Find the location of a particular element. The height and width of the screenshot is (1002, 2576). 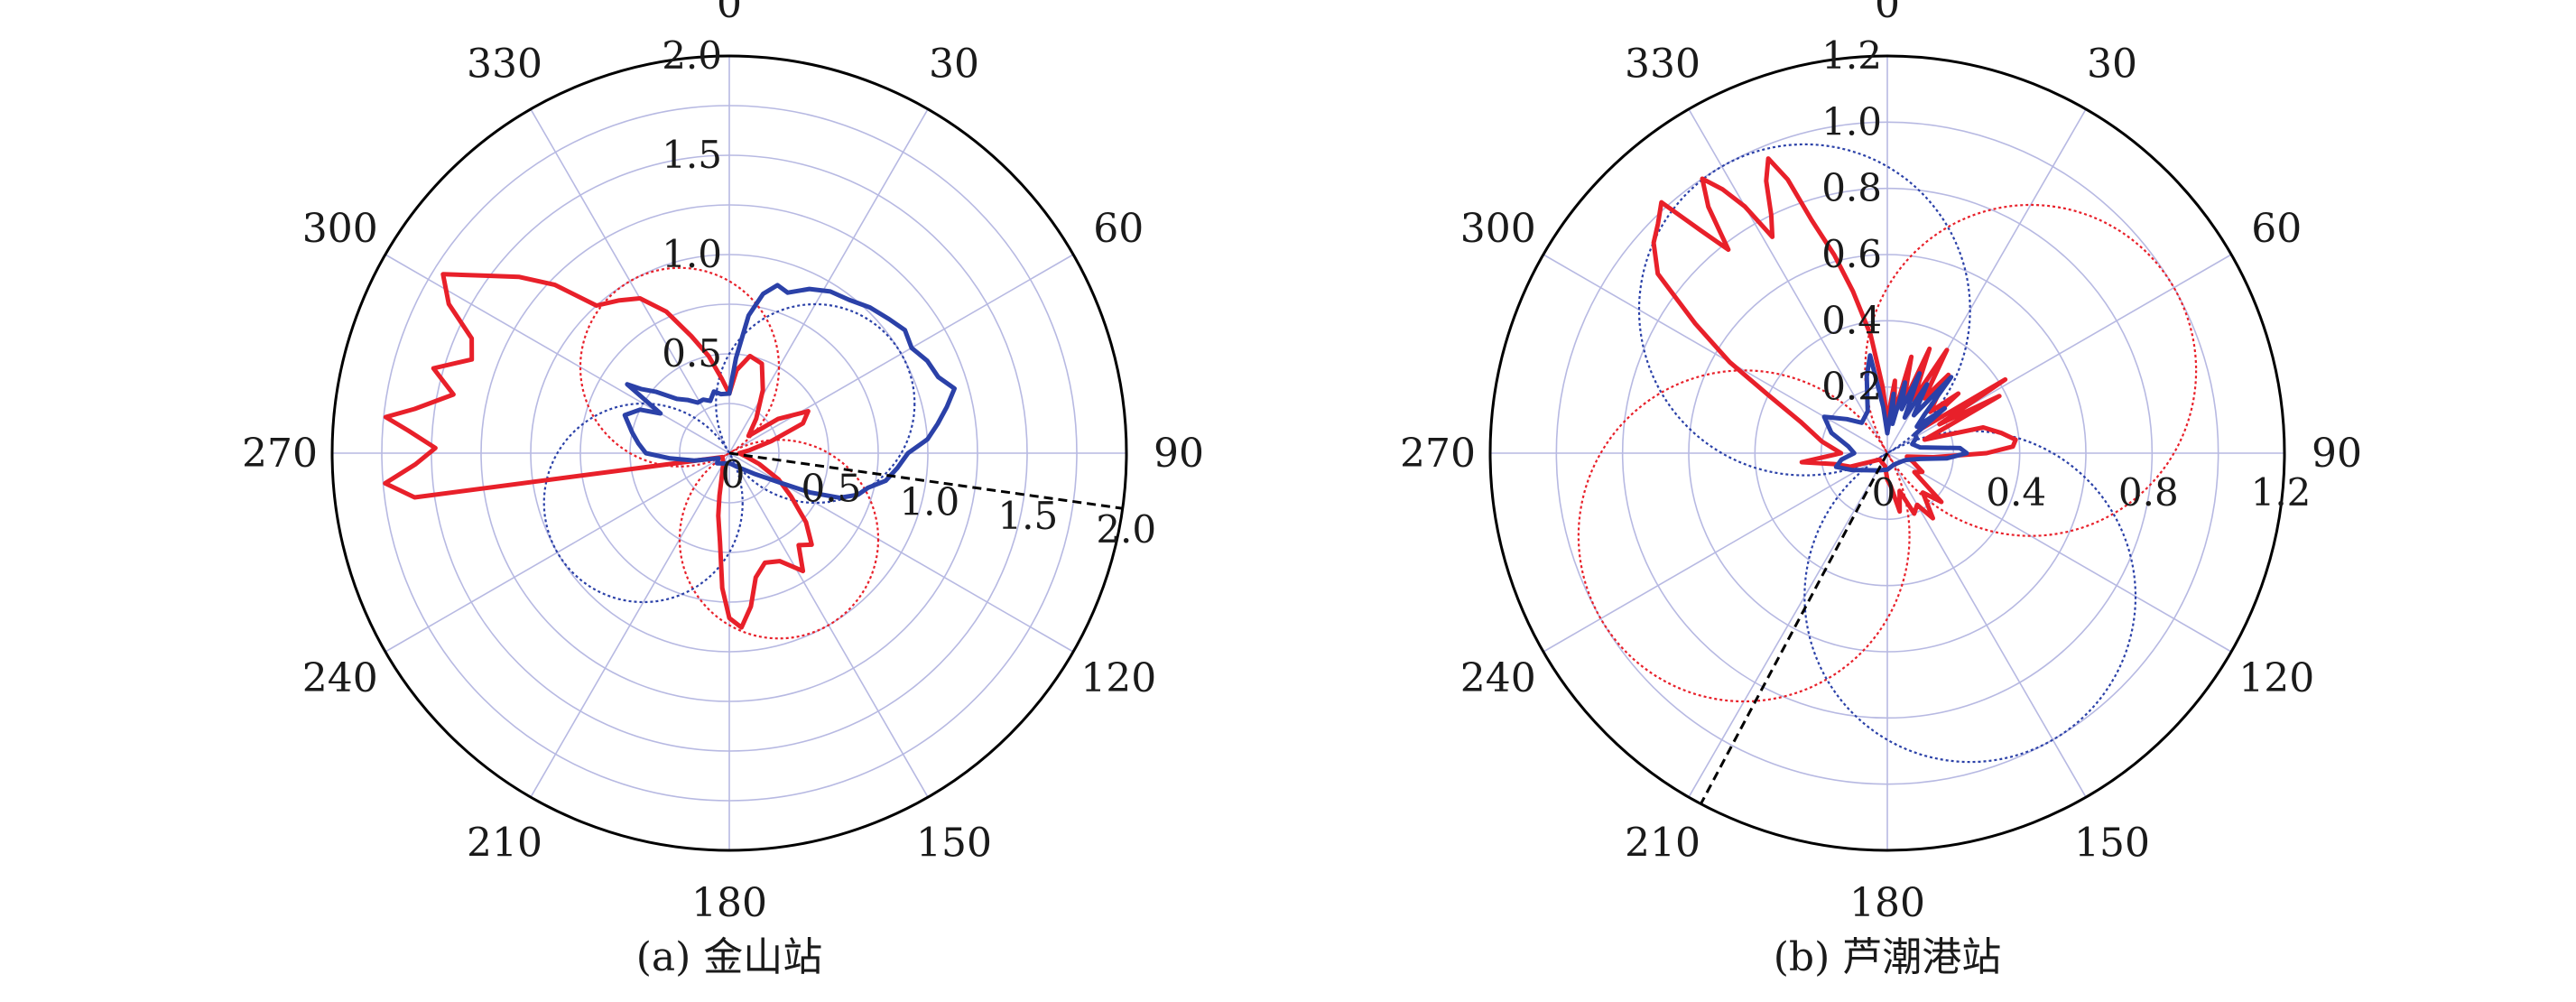

caption-a: (a) 金山站 is located at coordinates (729, 957).